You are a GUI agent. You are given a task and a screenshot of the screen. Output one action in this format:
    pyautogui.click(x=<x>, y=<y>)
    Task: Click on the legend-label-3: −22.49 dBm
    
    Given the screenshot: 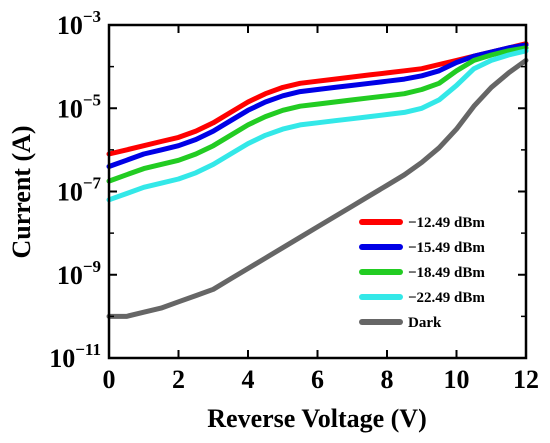 What is the action you would take?
    pyautogui.click(x=446, y=298)
    